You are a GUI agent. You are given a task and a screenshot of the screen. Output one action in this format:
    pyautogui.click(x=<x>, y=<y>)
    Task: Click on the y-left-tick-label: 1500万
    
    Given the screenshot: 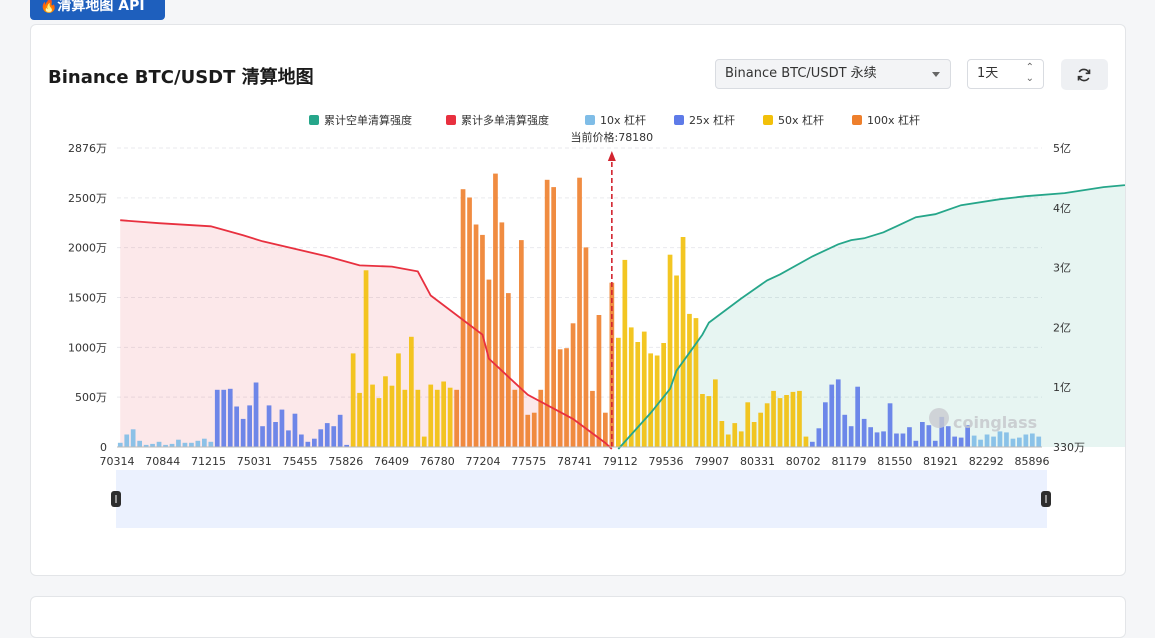 What is the action you would take?
    pyautogui.click(x=87, y=298)
    